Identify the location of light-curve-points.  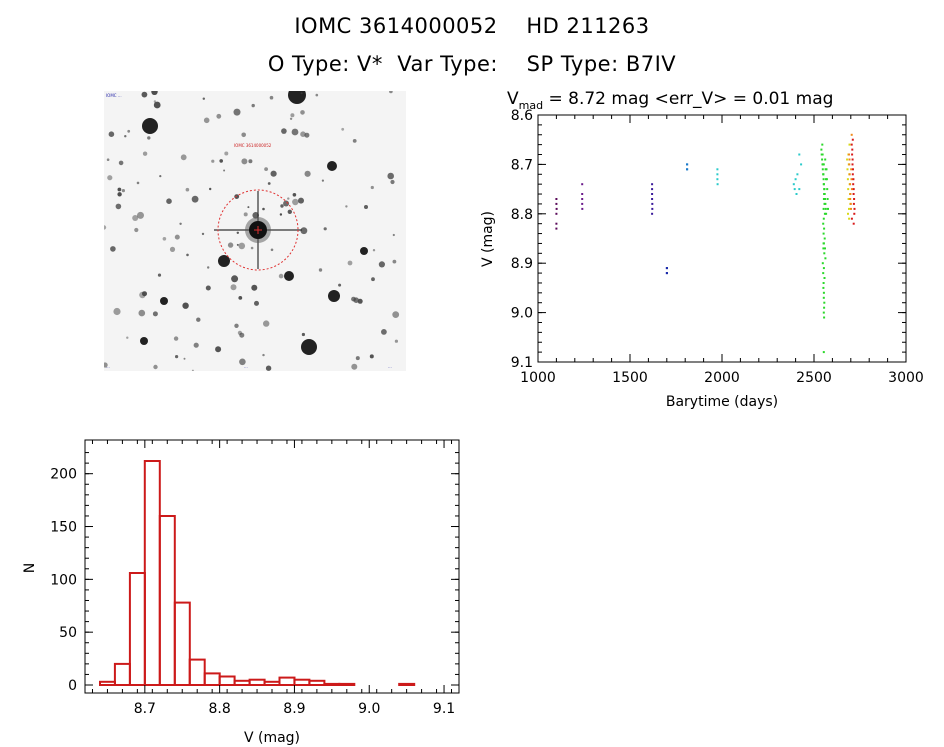
(705, 243).